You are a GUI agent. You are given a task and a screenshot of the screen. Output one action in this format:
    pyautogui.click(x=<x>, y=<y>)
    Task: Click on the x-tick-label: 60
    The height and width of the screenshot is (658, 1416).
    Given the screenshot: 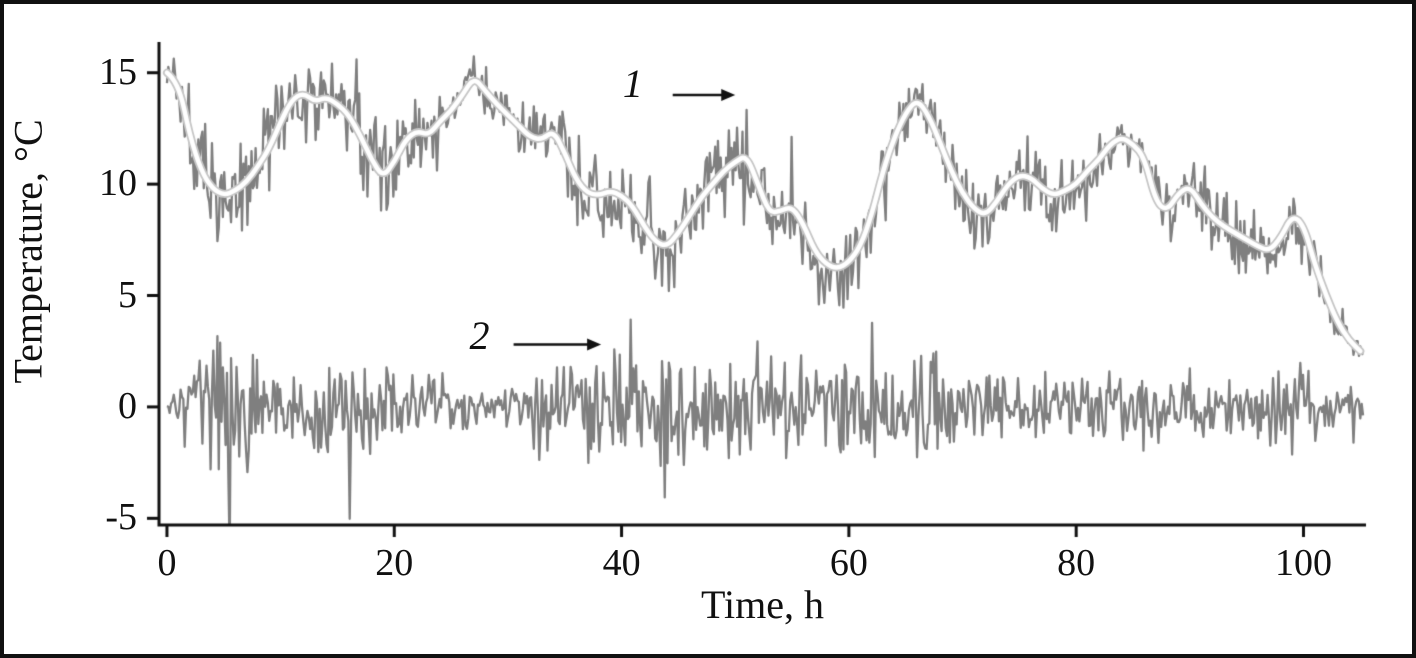 What is the action you would take?
    pyautogui.click(x=848, y=563)
    